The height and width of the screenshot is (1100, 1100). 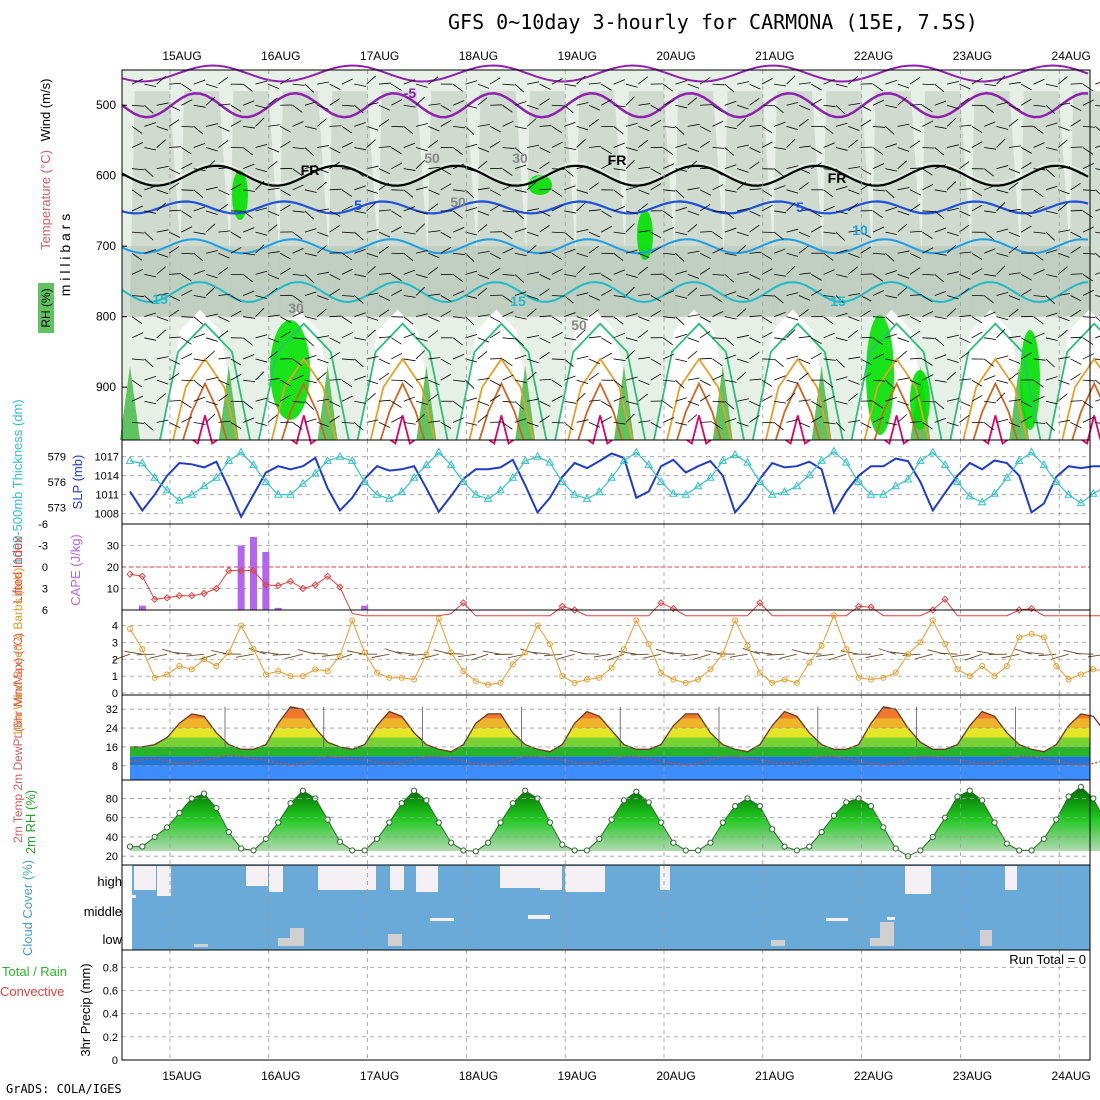 I want to click on cloud-high-block, so click(x=276, y=879).